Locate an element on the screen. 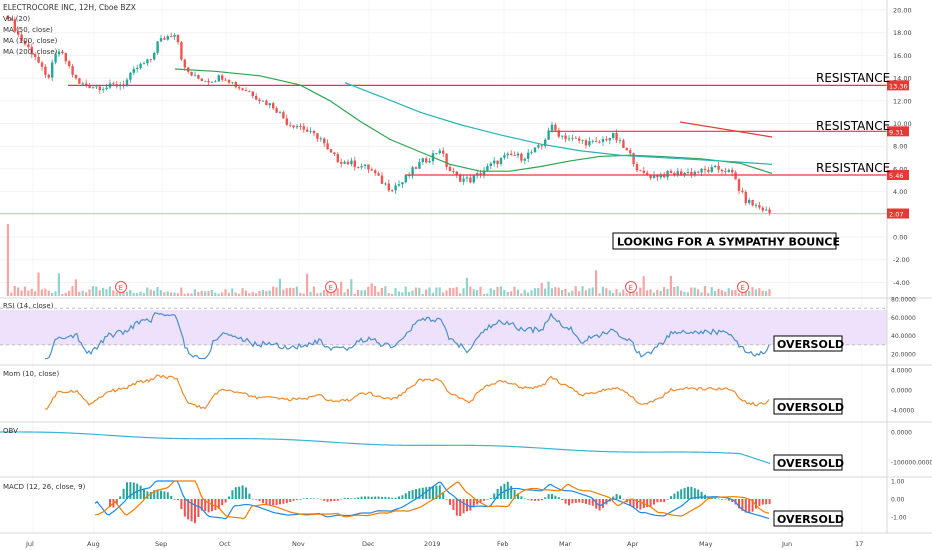  time-tick-label: Feb is located at coordinates (503, 544).